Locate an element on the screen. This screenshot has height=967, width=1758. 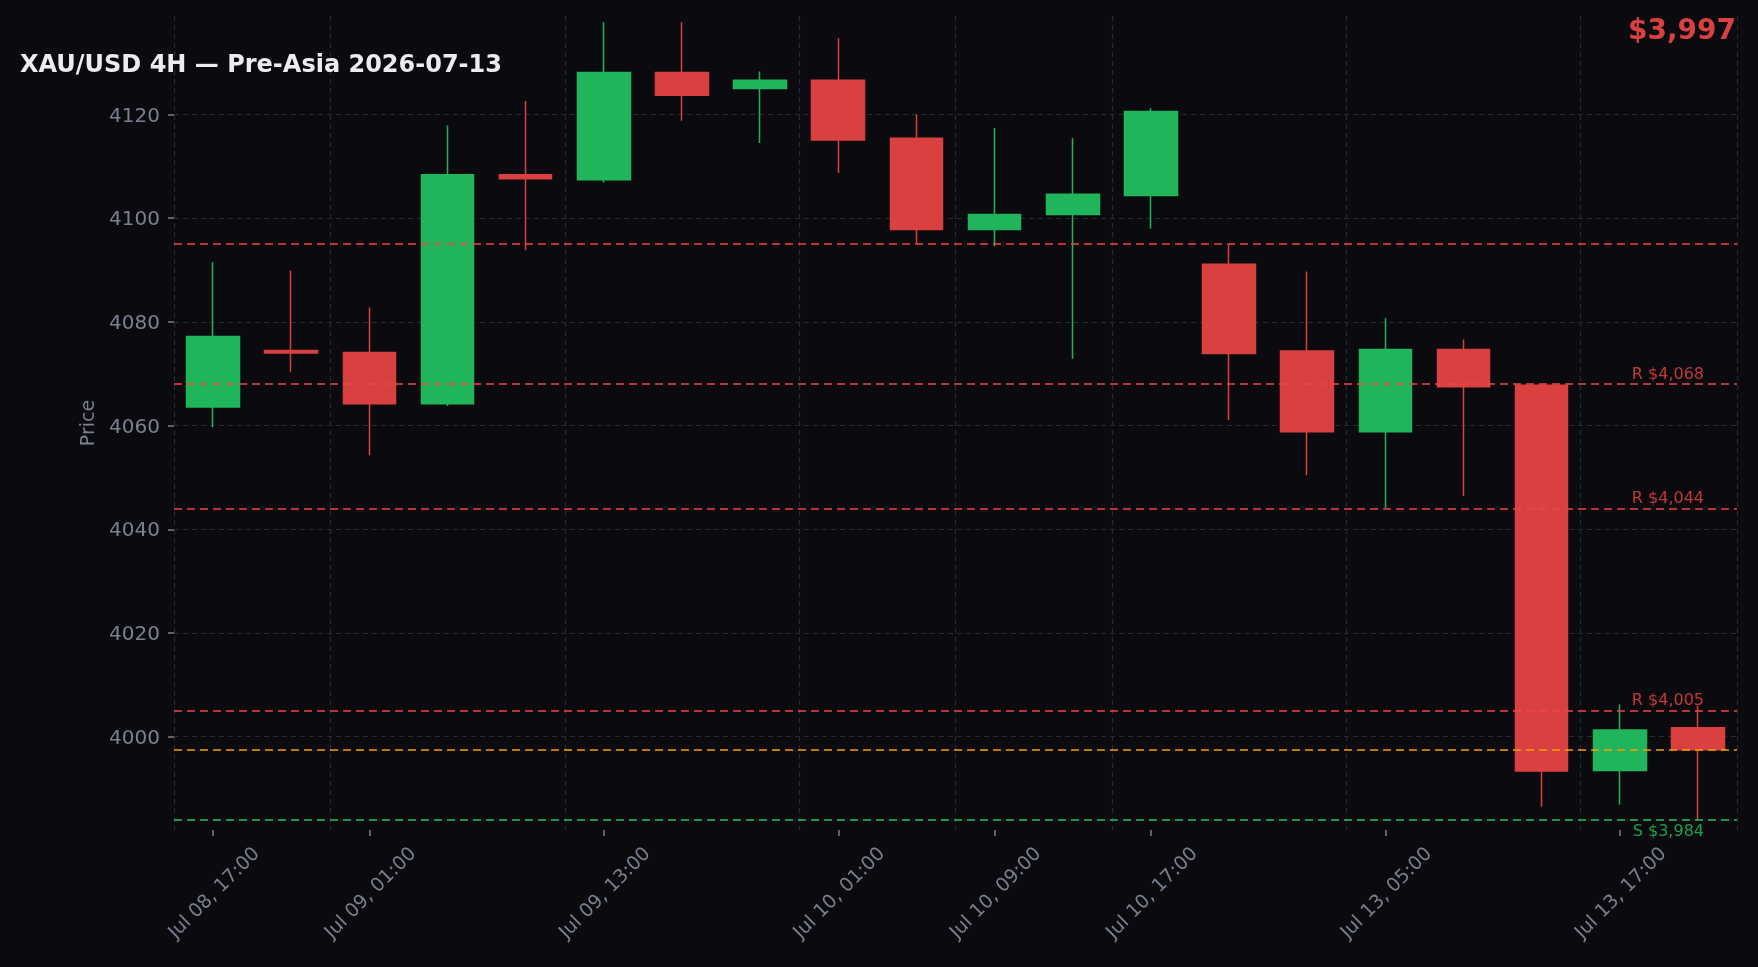
ref-line-label: S $3,984 is located at coordinates (1668, 831).